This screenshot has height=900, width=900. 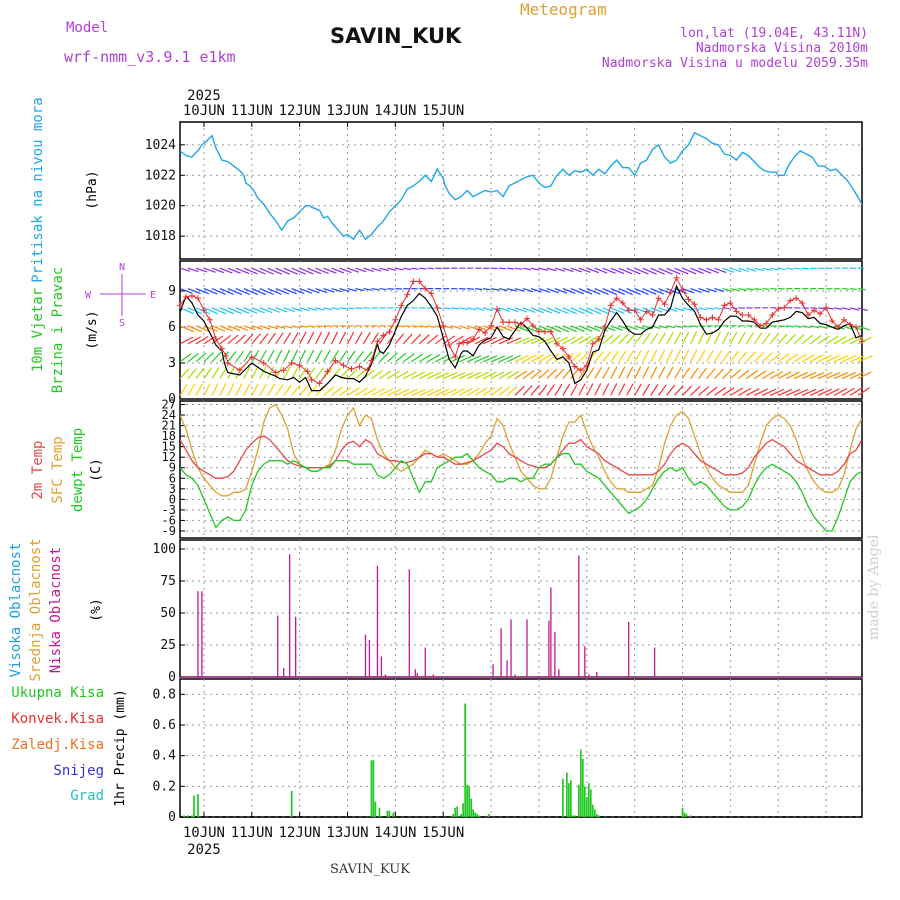 I want to click on y-tick-label: 12, so click(x=169, y=457).